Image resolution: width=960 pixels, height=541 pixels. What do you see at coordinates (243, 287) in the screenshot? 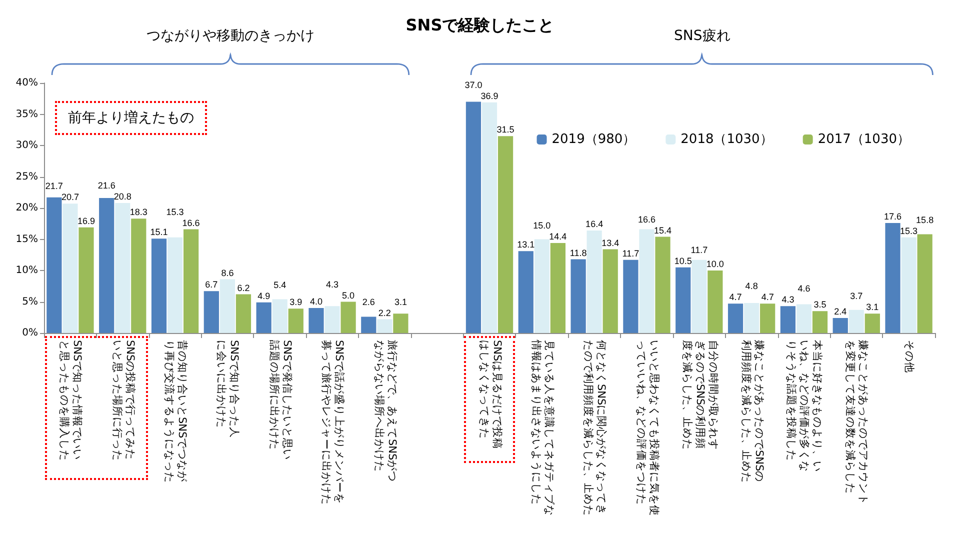
I see `data-label: 6.2` at bounding box center [243, 287].